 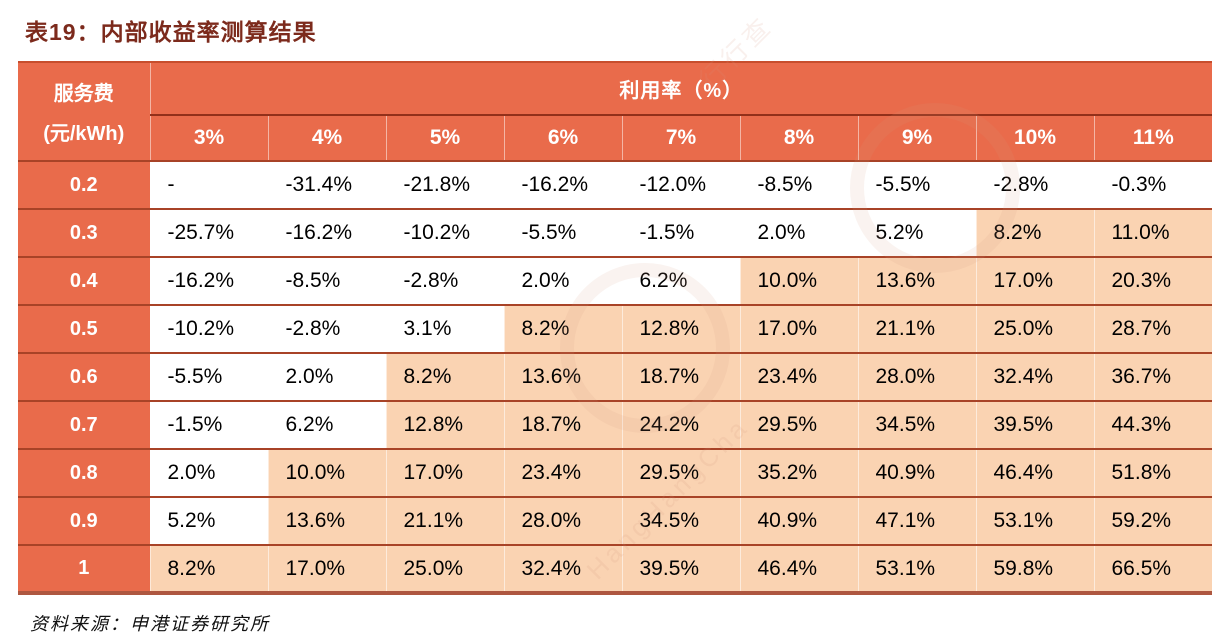 What do you see at coordinates (1035, 568) in the screenshot?
I see `irr-cell: 59.8%` at bounding box center [1035, 568].